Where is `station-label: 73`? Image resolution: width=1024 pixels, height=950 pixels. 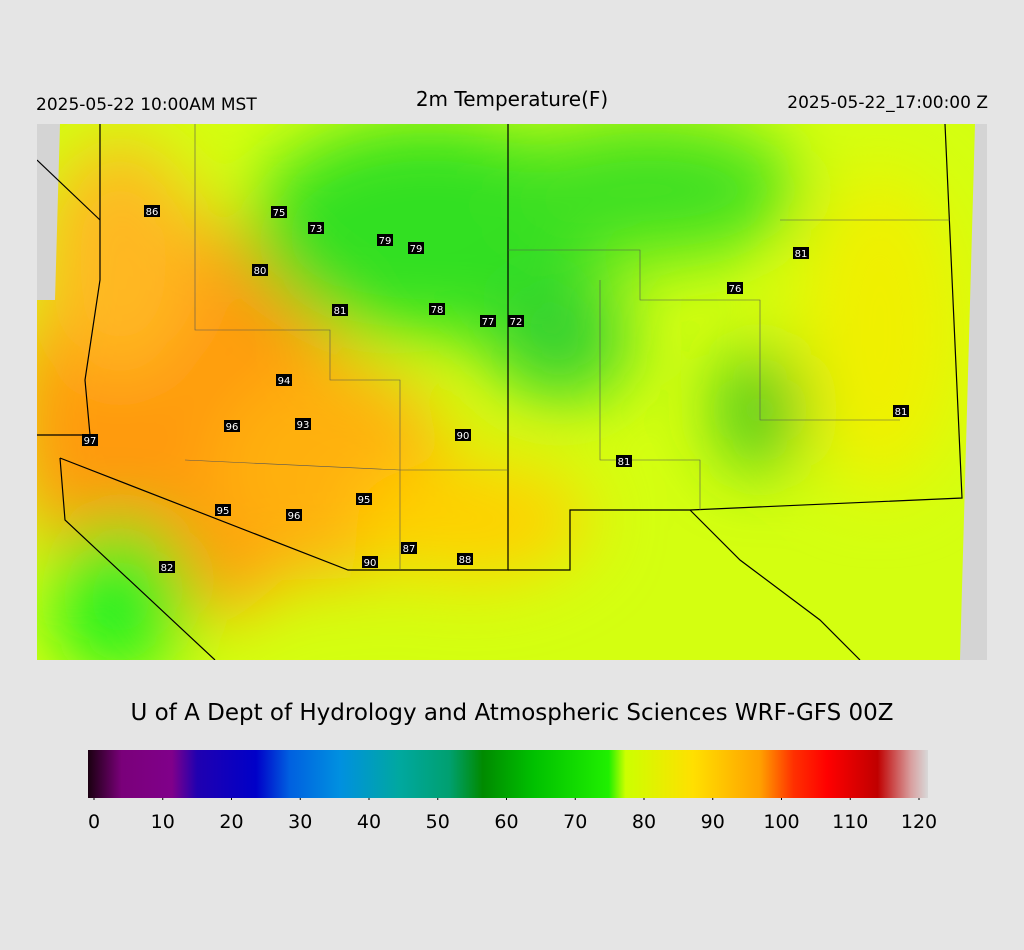
station-label: 73 is located at coordinates (316, 229).